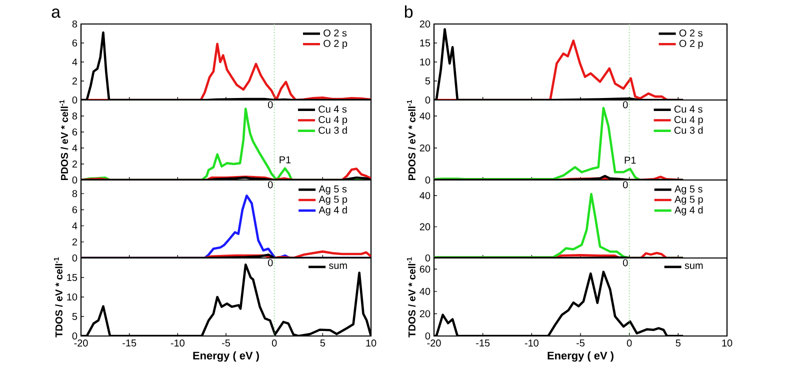 This screenshot has height=388, width=800. I want to click on chart-title: b, so click(408, 11).